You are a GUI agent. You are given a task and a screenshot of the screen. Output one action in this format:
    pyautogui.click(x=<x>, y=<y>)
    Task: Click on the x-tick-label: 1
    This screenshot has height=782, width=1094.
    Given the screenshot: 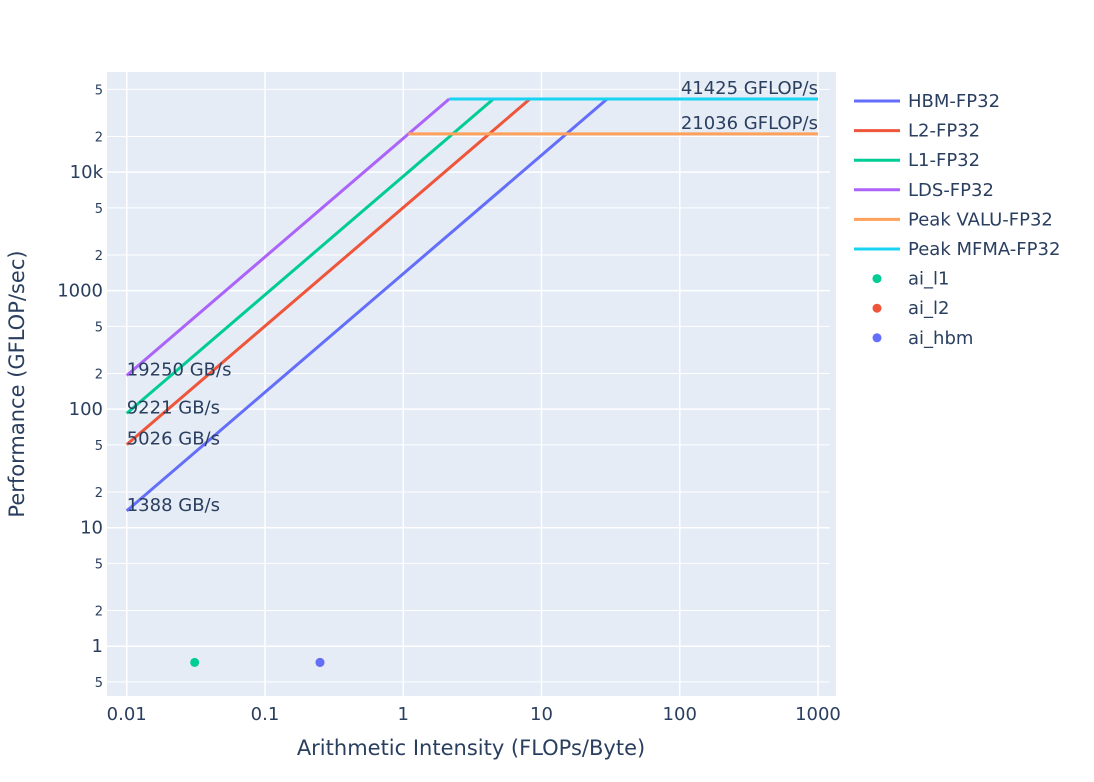 What is the action you would take?
    pyautogui.click(x=403, y=714)
    